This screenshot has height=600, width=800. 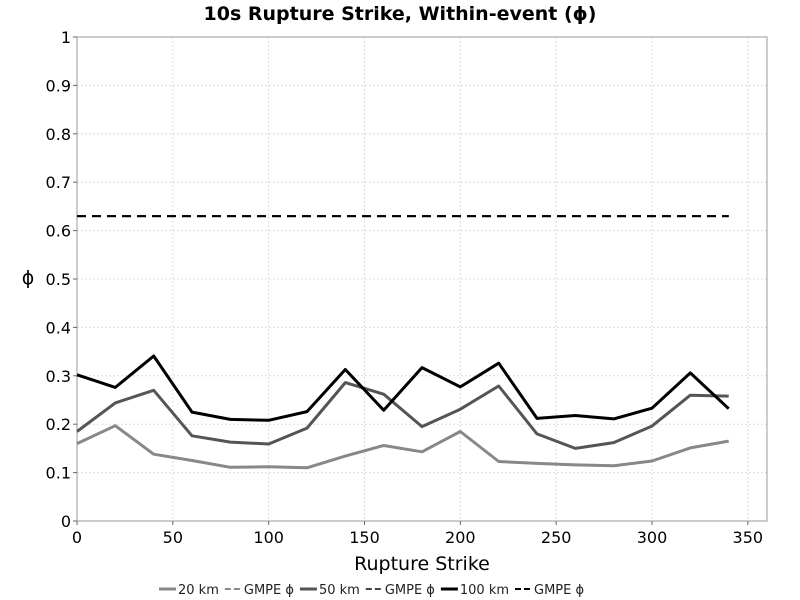 What do you see at coordinates (422, 564) in the screenshot?
I see `x-axis-label: Rupture Strike` at bounding box center [422, 564].